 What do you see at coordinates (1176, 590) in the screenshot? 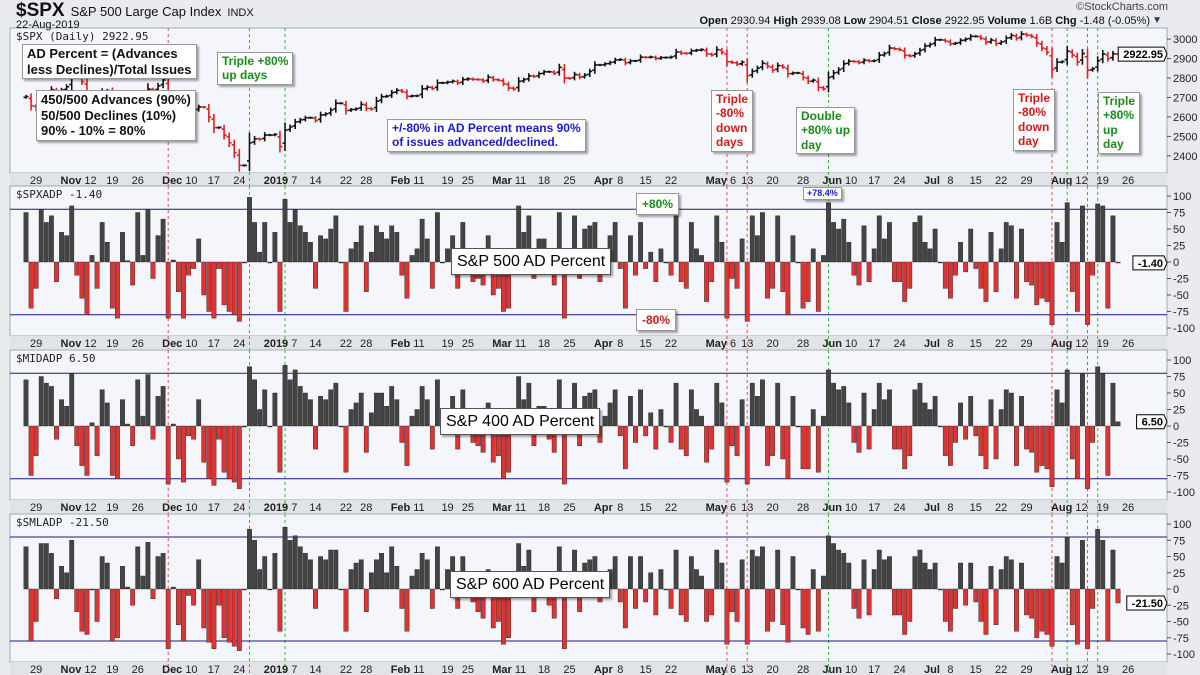
I see `ad-y-tick-label: 0` at bounding box center [1176, 590].